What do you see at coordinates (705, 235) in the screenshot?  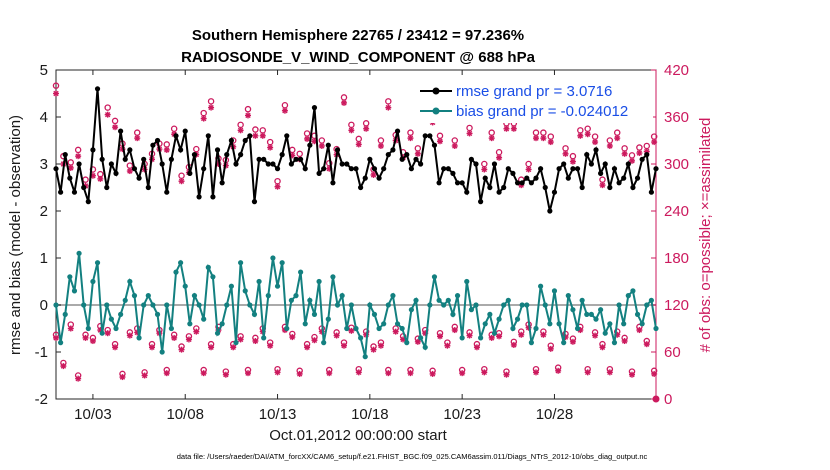 I see `y-axis-right-label: # of obs: o=possible; ×=assimilated` at bounding box center [705, 235].